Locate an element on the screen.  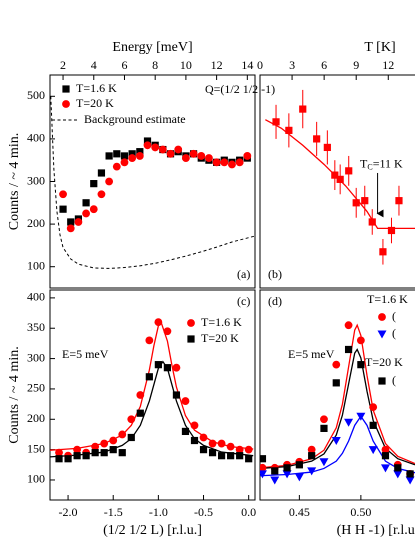
x-tick-label: 2 is located at coordinates (63, 65).